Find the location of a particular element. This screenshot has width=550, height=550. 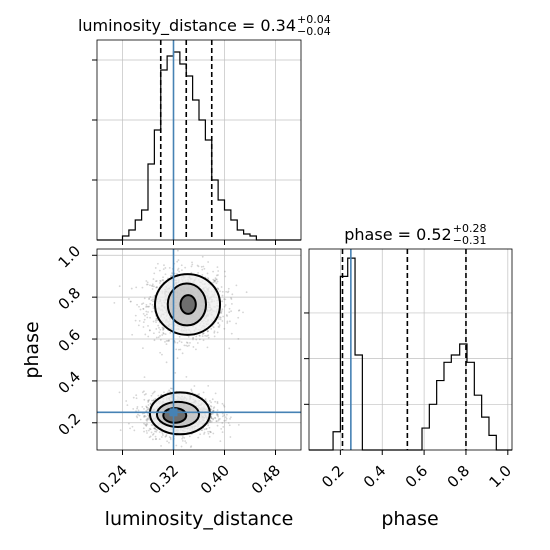

joint-contour is located at coordinates (187, 304).